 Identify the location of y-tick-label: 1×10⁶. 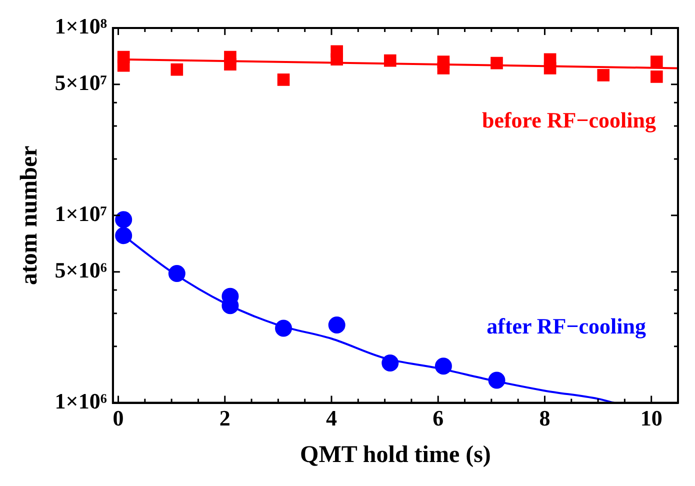
(81, 401).